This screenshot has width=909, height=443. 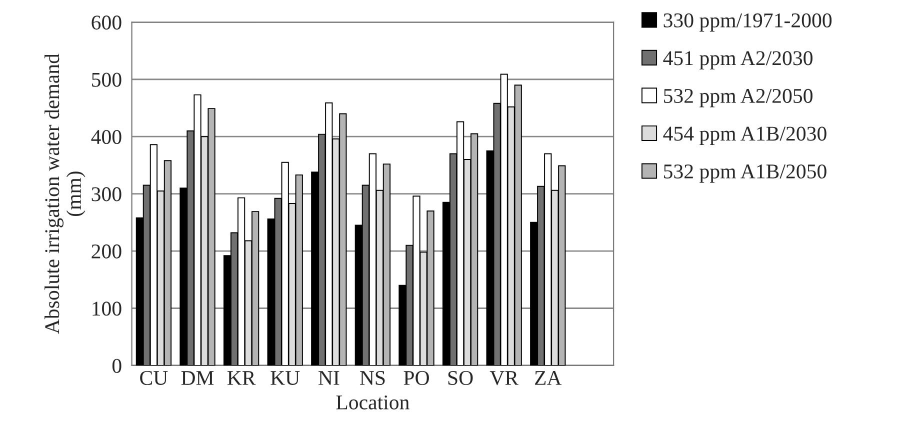 What do you see at coordinates (504, 378) in the screenshot?
I see `x-tick-label: VR` at bounding box center [504, 378].